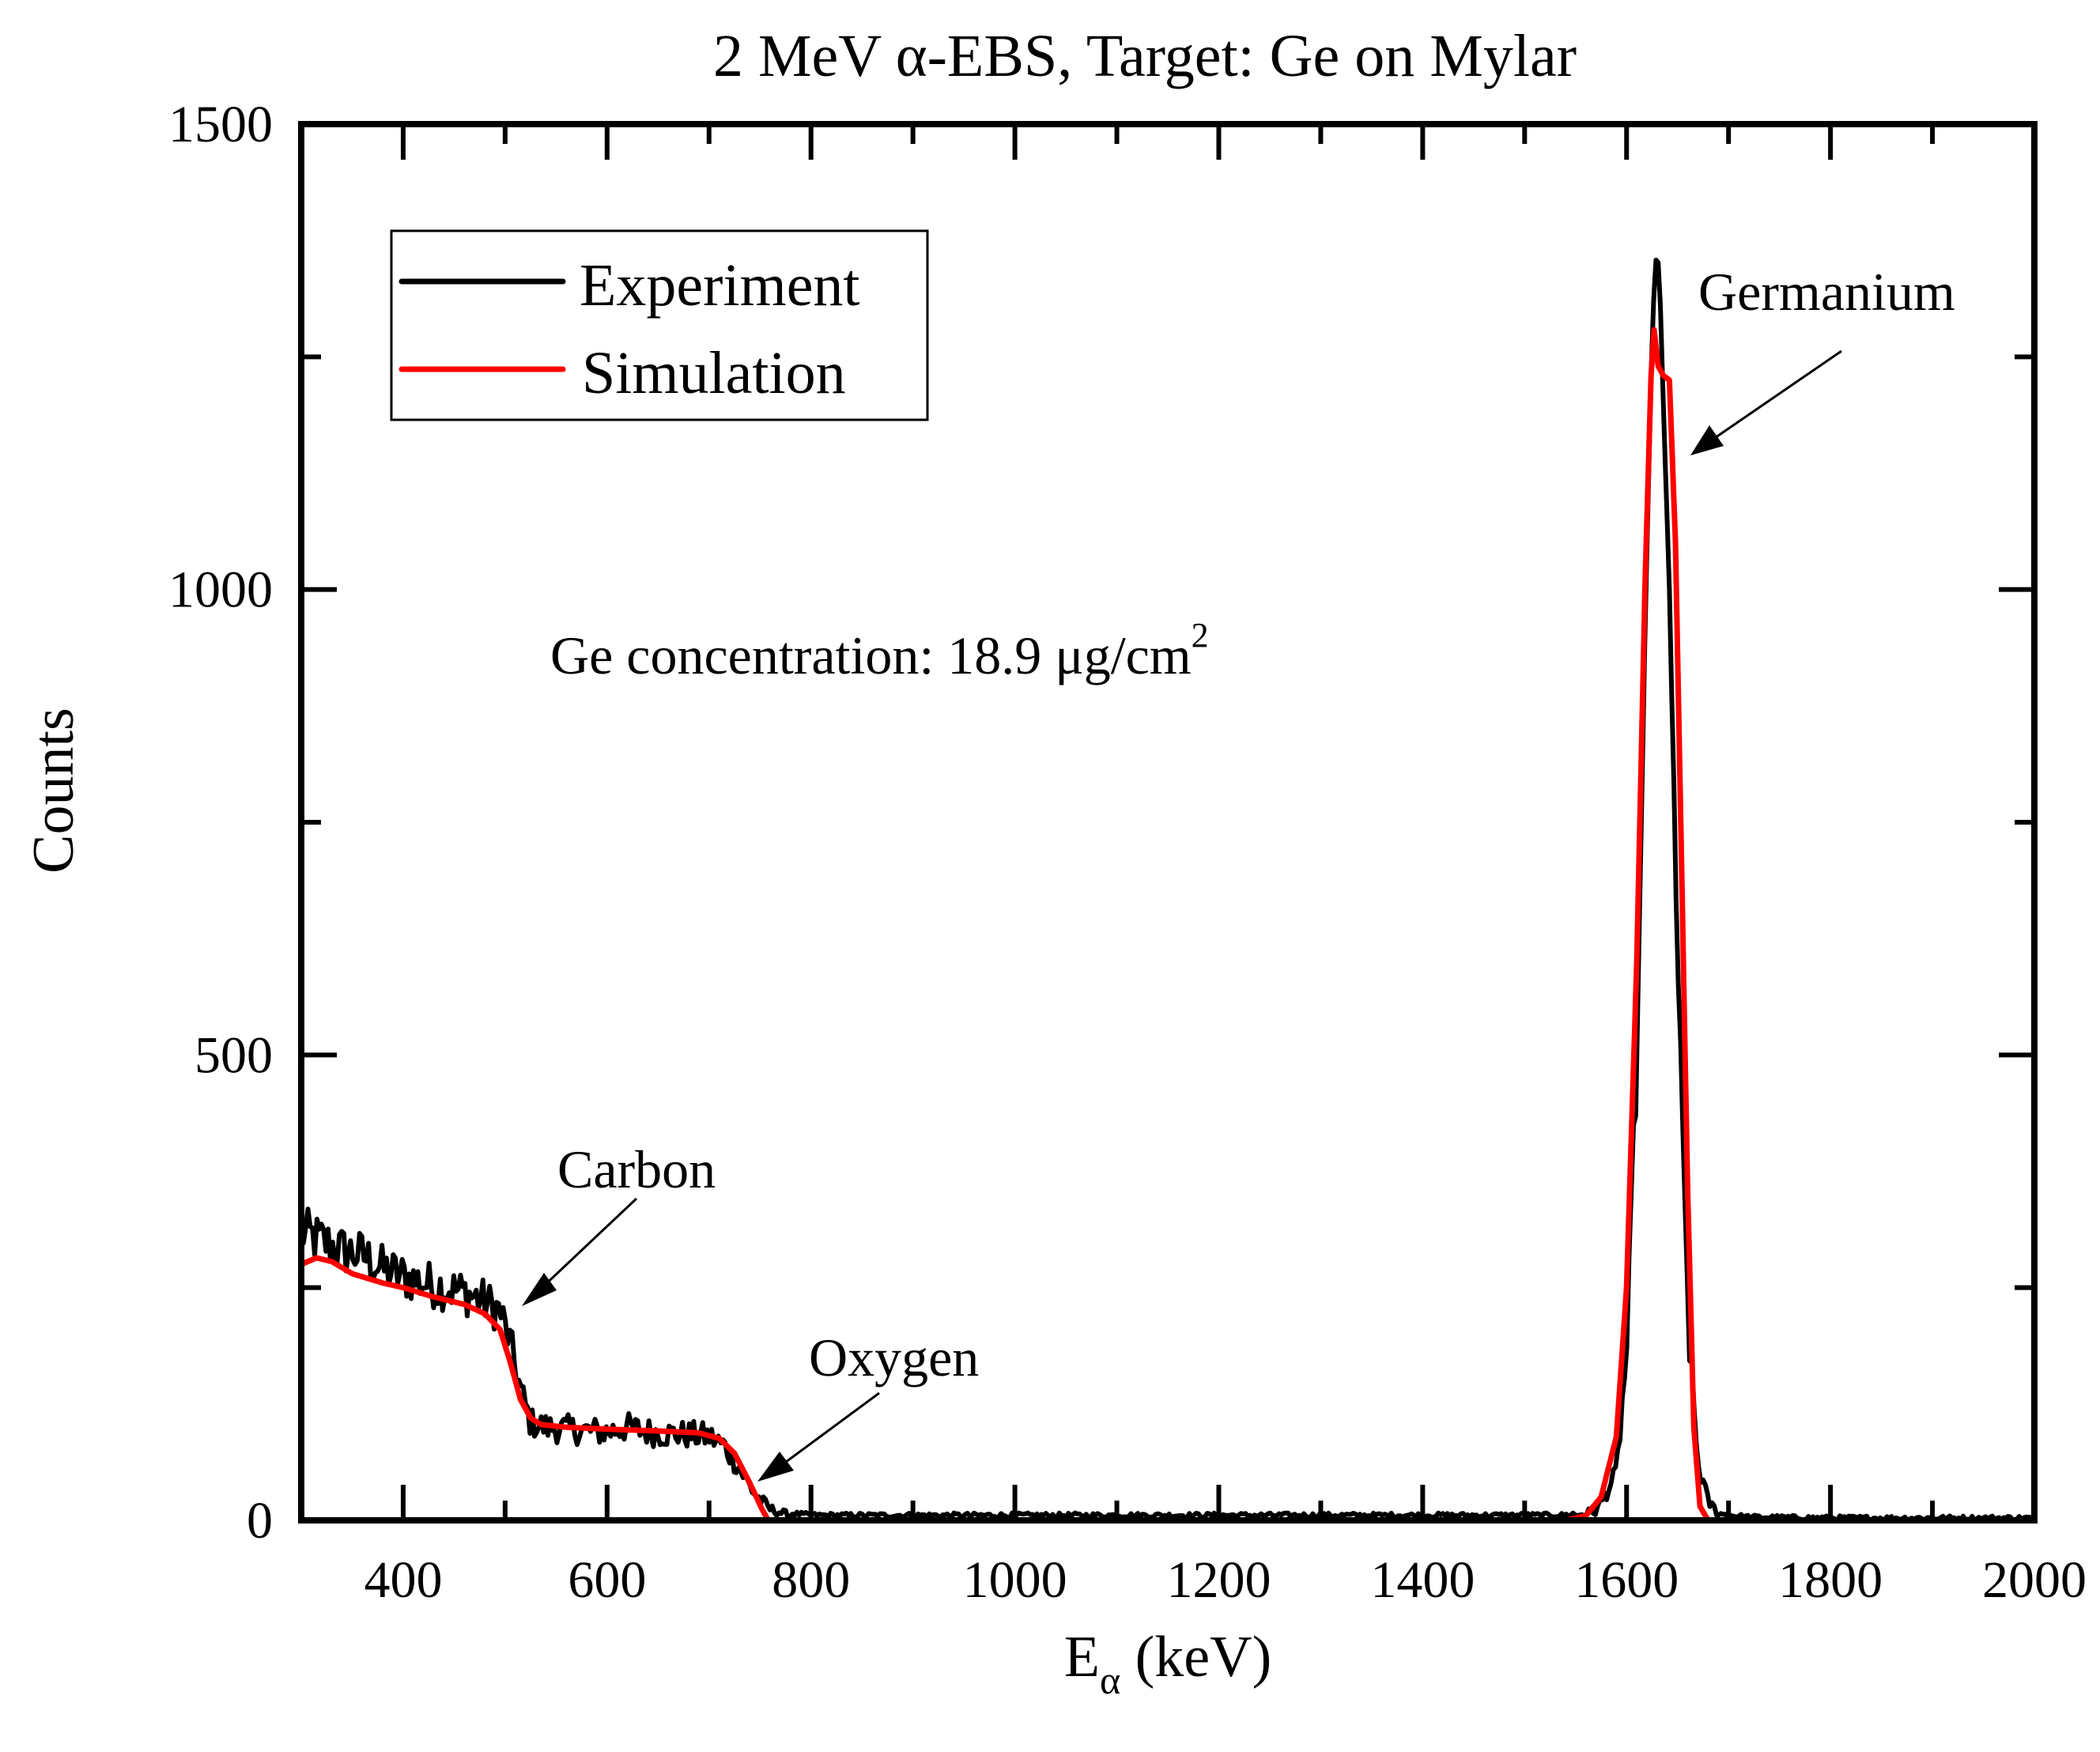 This screenshot has height=1752, width=2100. What do you see at coordinates (1200, 636) in the screenshot?
I see `ge-concentration-superscript: 2` at bounding box center [1200, 636].